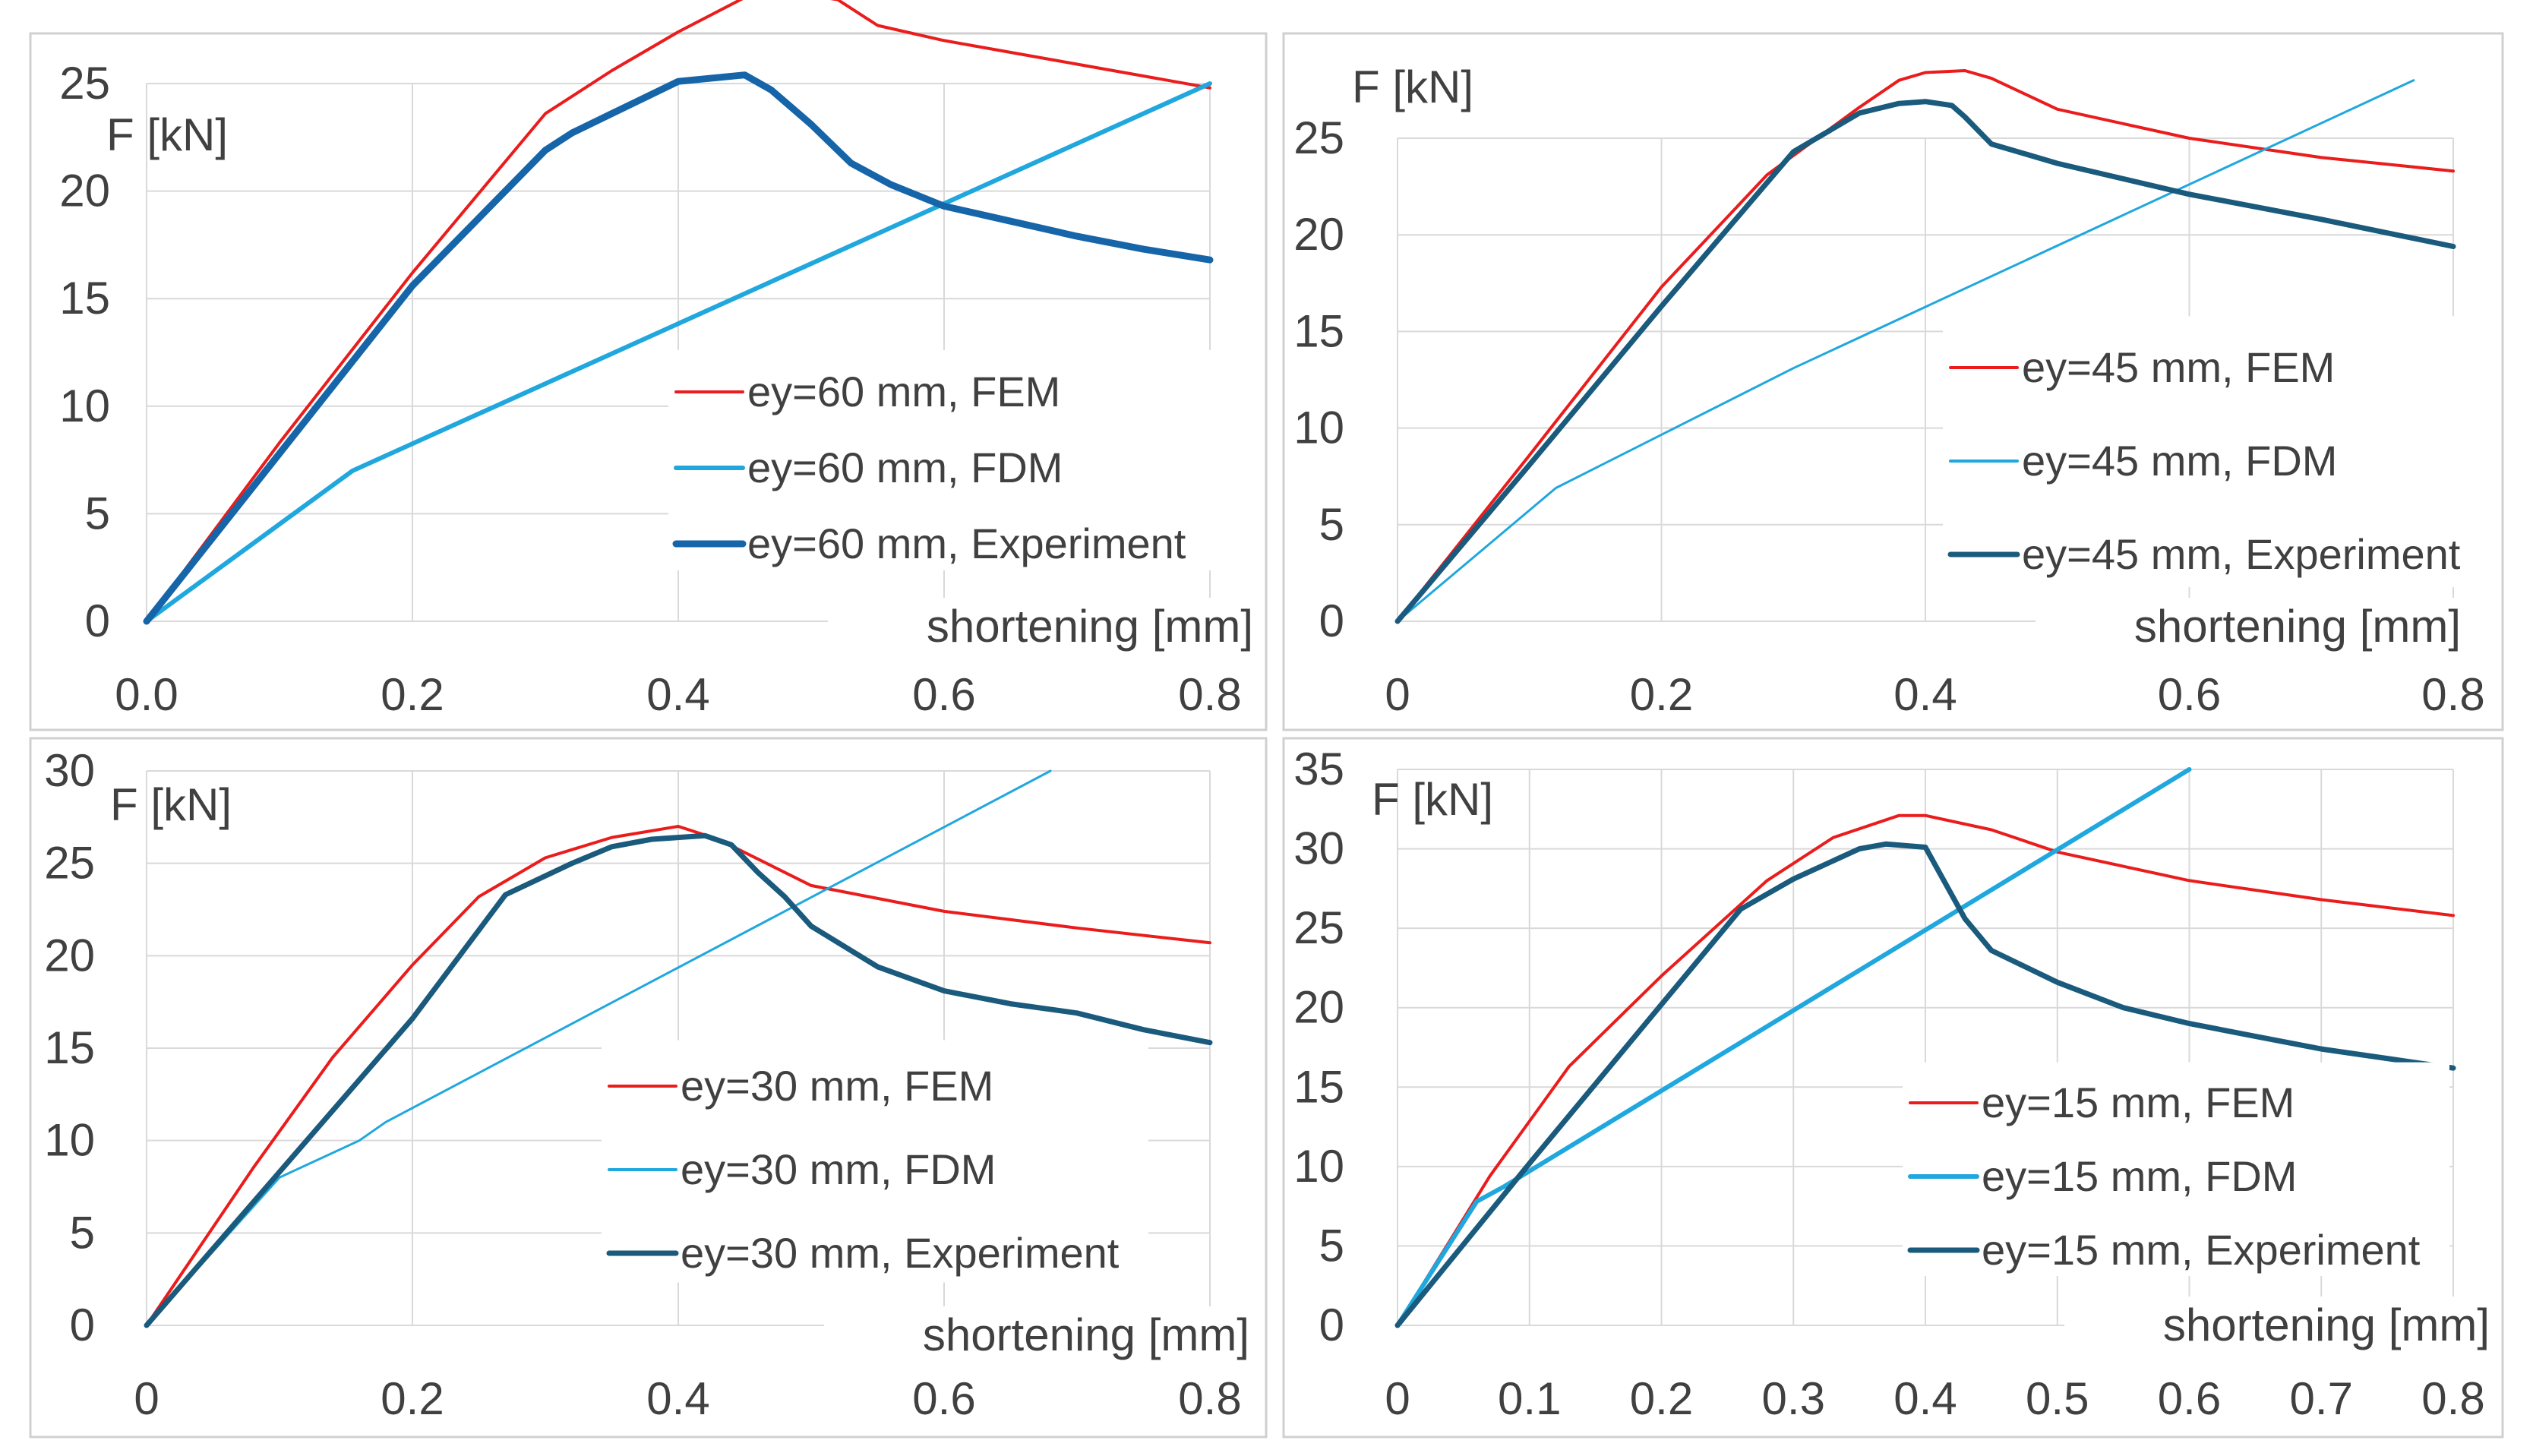 The width and height of the screenshot is (2533, 1456). What do you see at coordinates (904, 391) in the screenshot?
I see `legend-label: ey=60 mm, FEM` at bounding box center [904, 391].